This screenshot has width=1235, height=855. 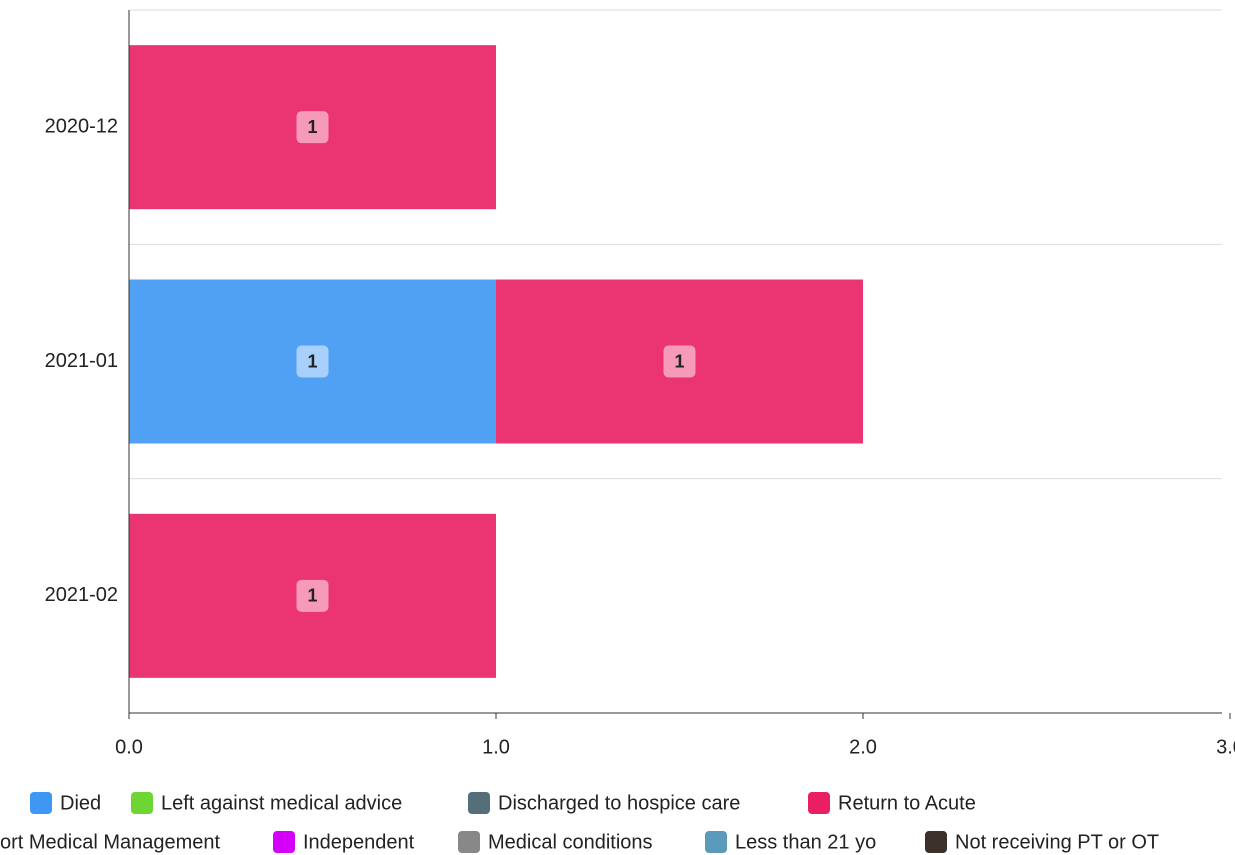 I want to click on legend-label: ort Medical Management, so click(x=110, y=842).